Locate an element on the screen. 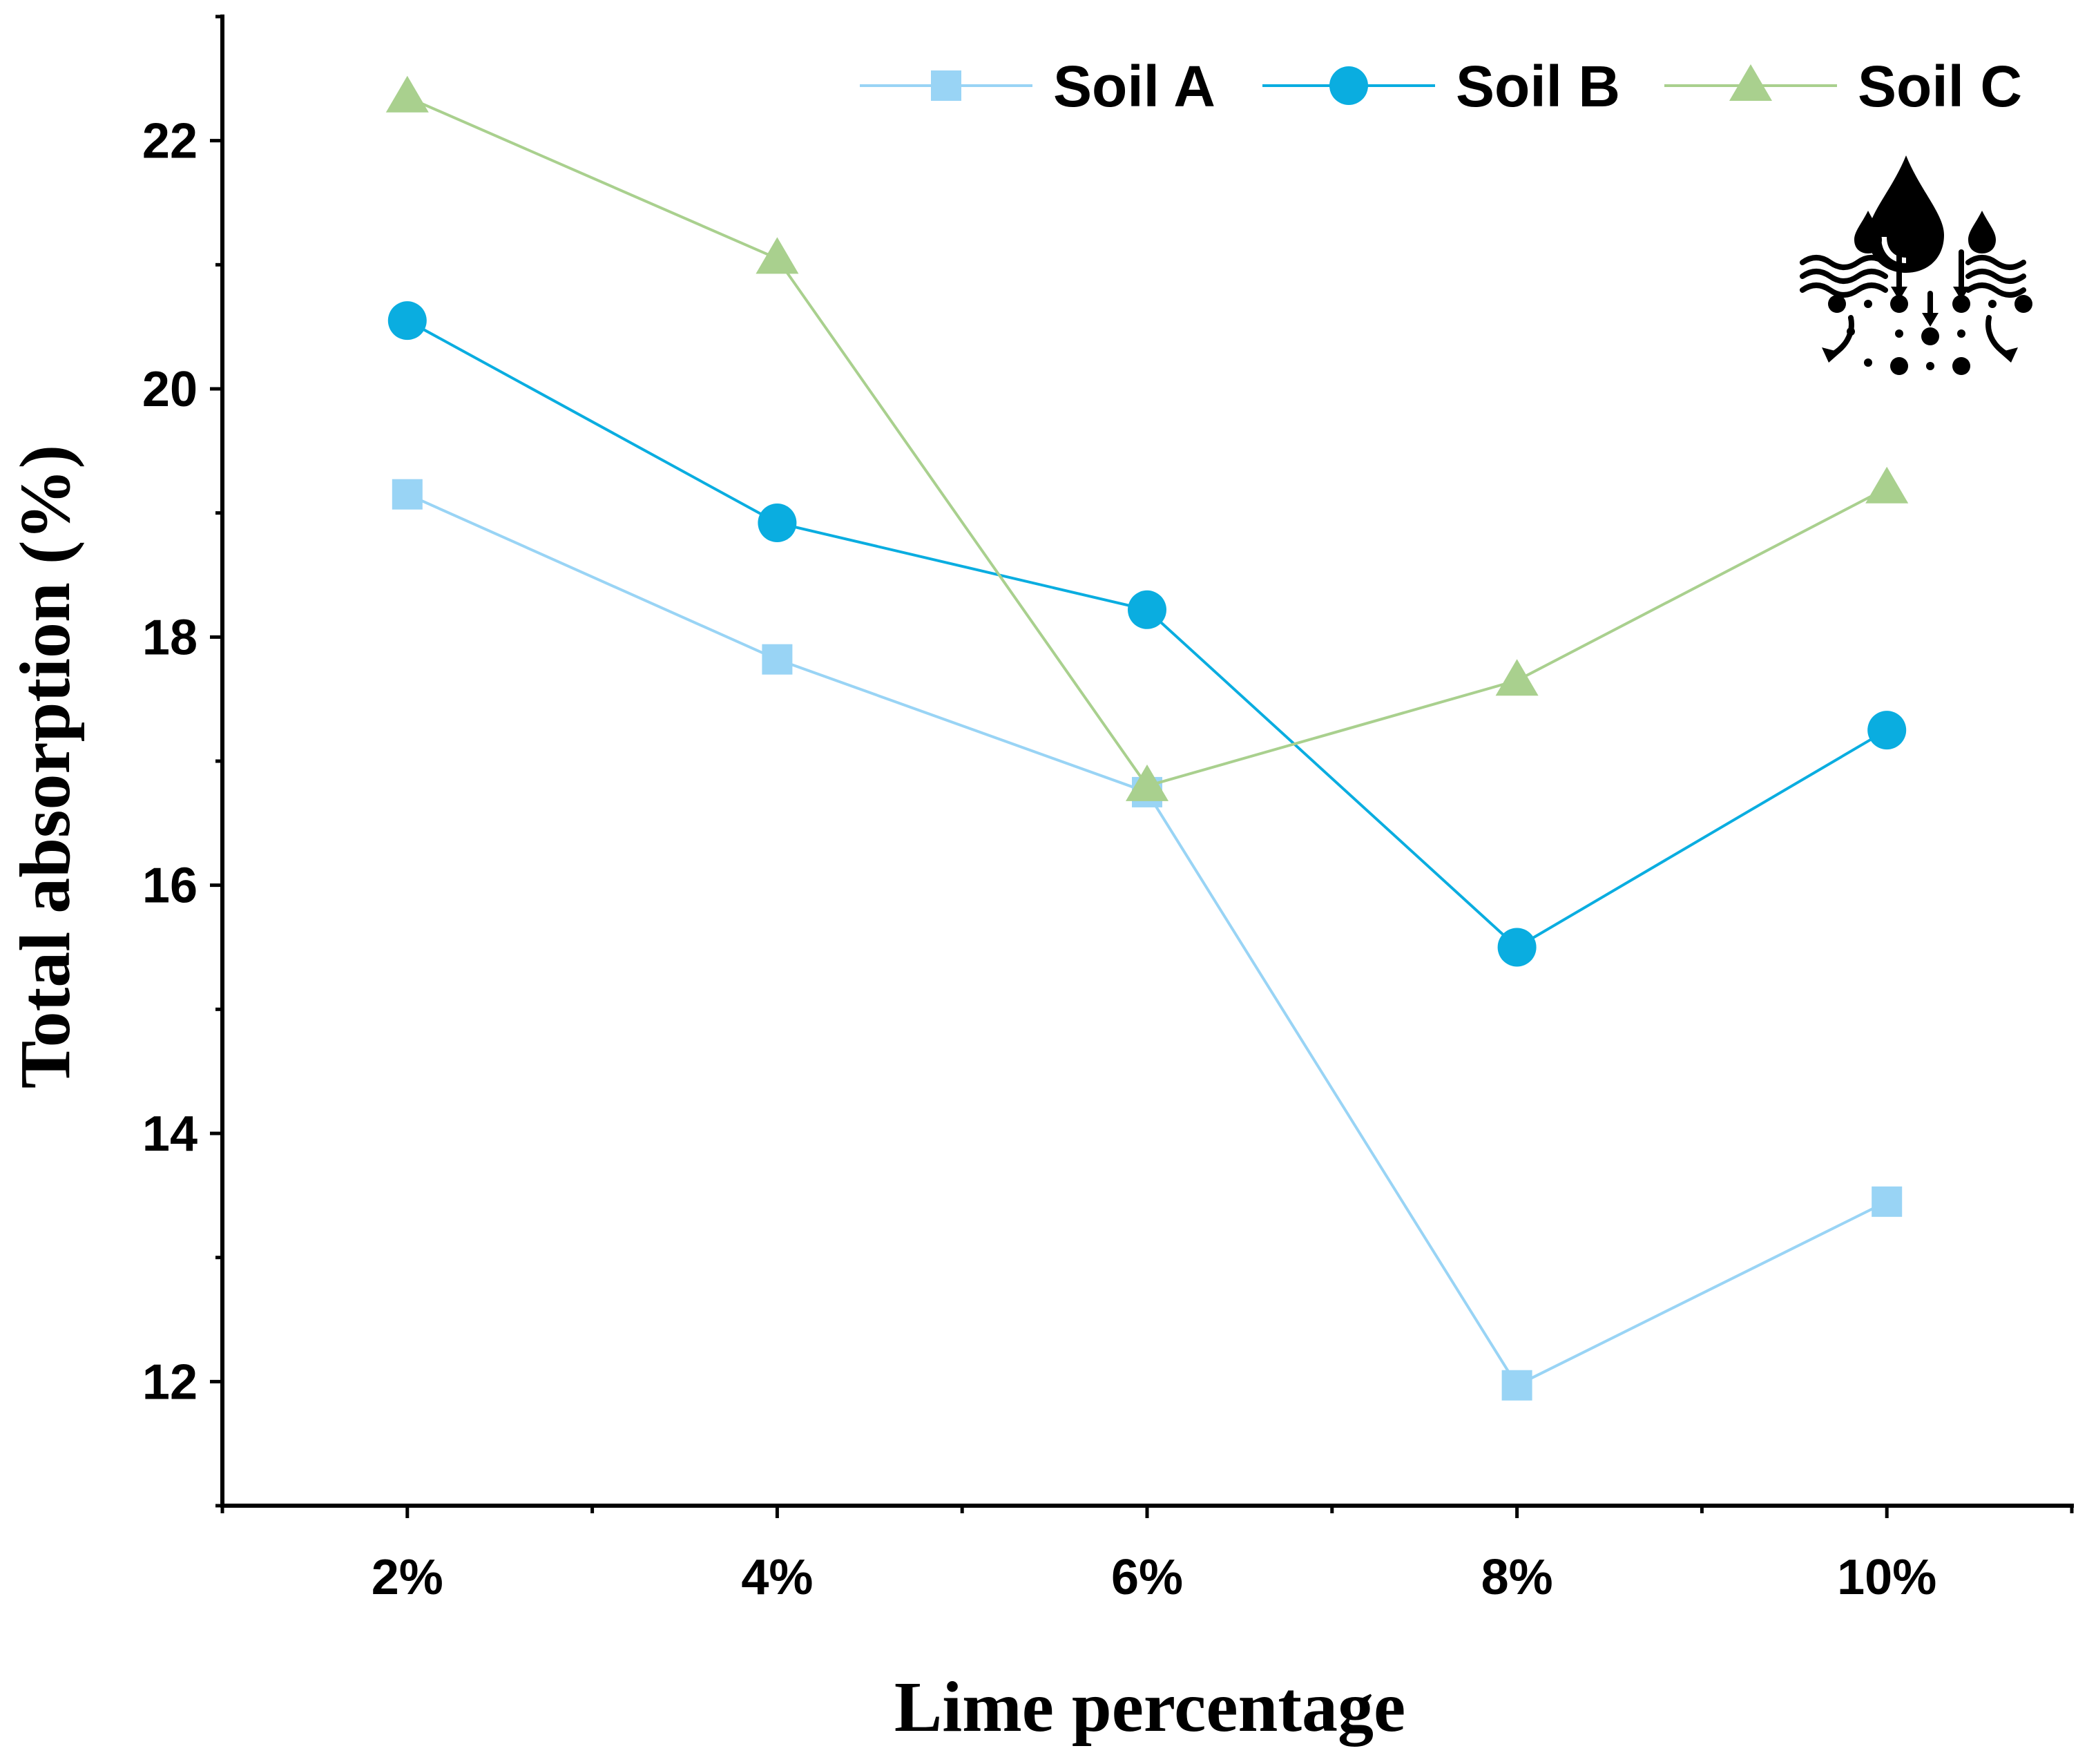 The width and height of the screenshot is (2087, 1764). y-tick-label: 18 is located at coordinates (170, 637).